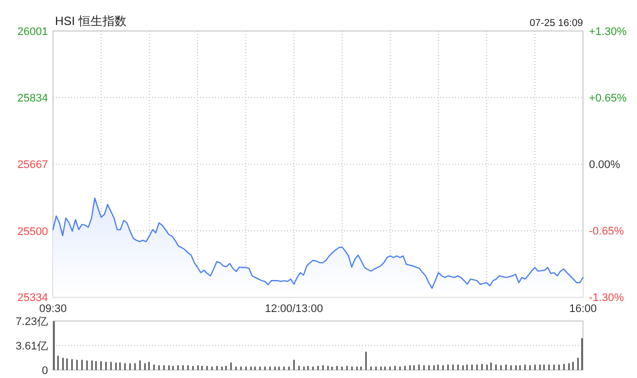 The height and width of the screenshot is (378, 637). I want to click on y-tick-label: 7.23亿, so click(32, 322).